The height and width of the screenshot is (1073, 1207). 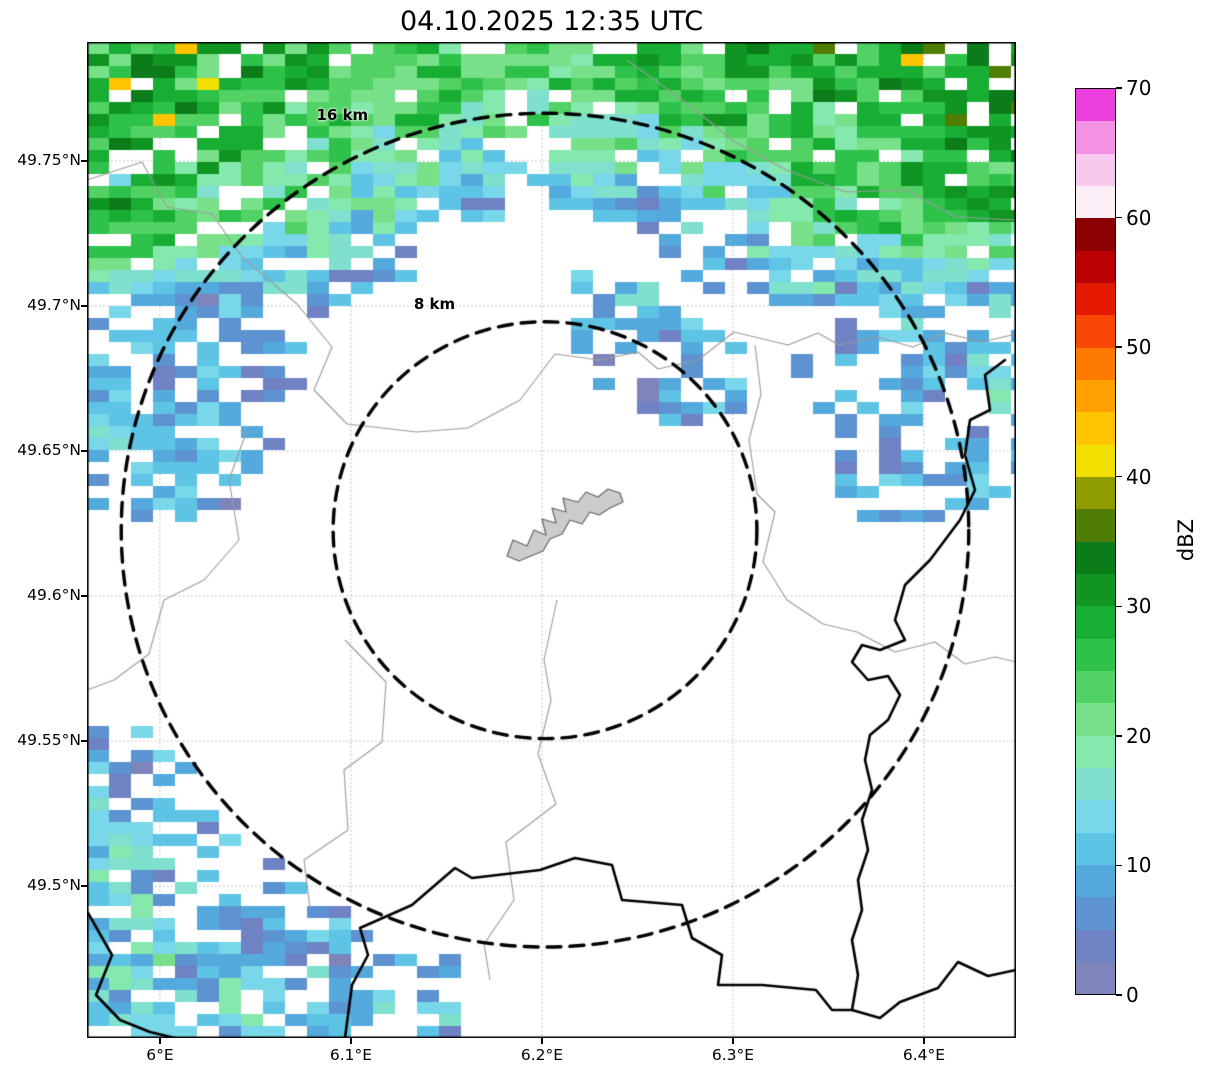 What do you see at coordinates (542, 1055) in the screenshot?
I see `x-tick-label: 6.2°E` at bounding box center [542, 1055].